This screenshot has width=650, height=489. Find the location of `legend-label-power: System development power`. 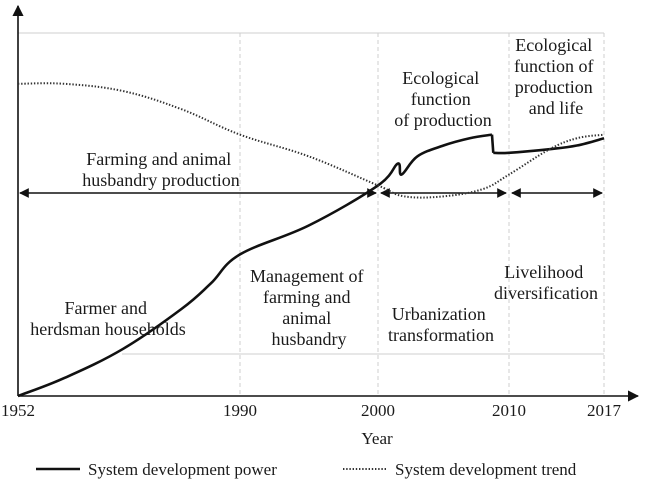

legend-label-power: System development power is located at coordinates (182, 469).